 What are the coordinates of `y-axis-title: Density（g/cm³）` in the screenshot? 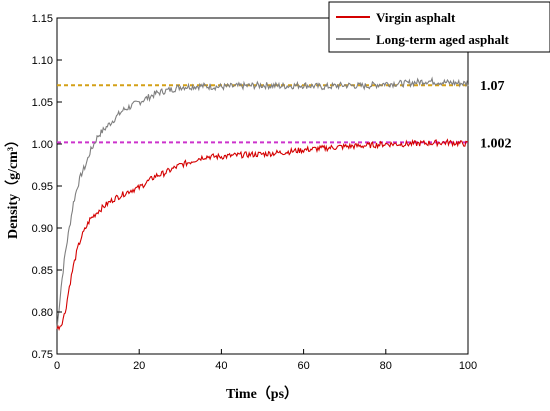 It's located at (13, 186).